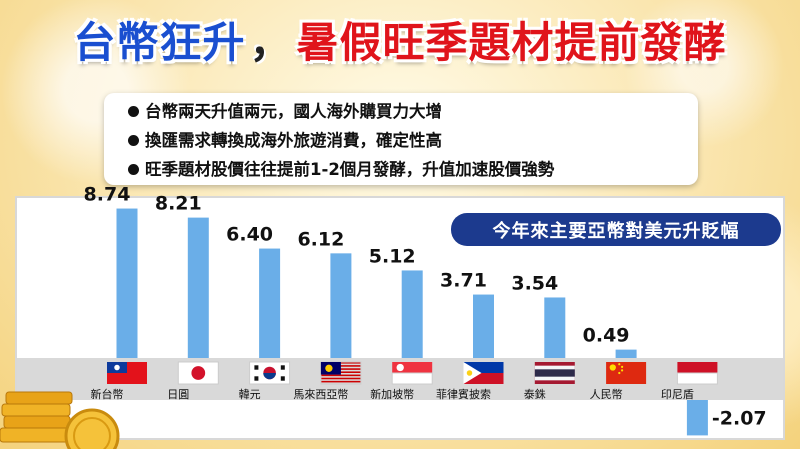  Describe the element at coordinates (677, 394) in the screenshot. I see `category-label: 印尼盾` at that location.